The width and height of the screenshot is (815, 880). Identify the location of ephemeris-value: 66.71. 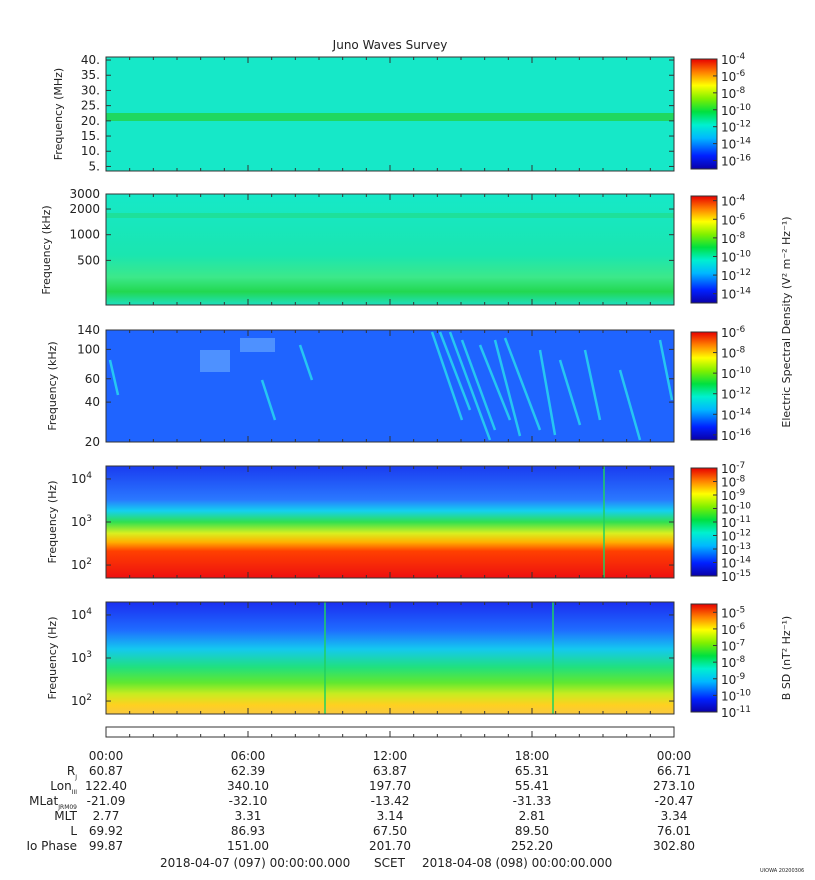
(674, 771).